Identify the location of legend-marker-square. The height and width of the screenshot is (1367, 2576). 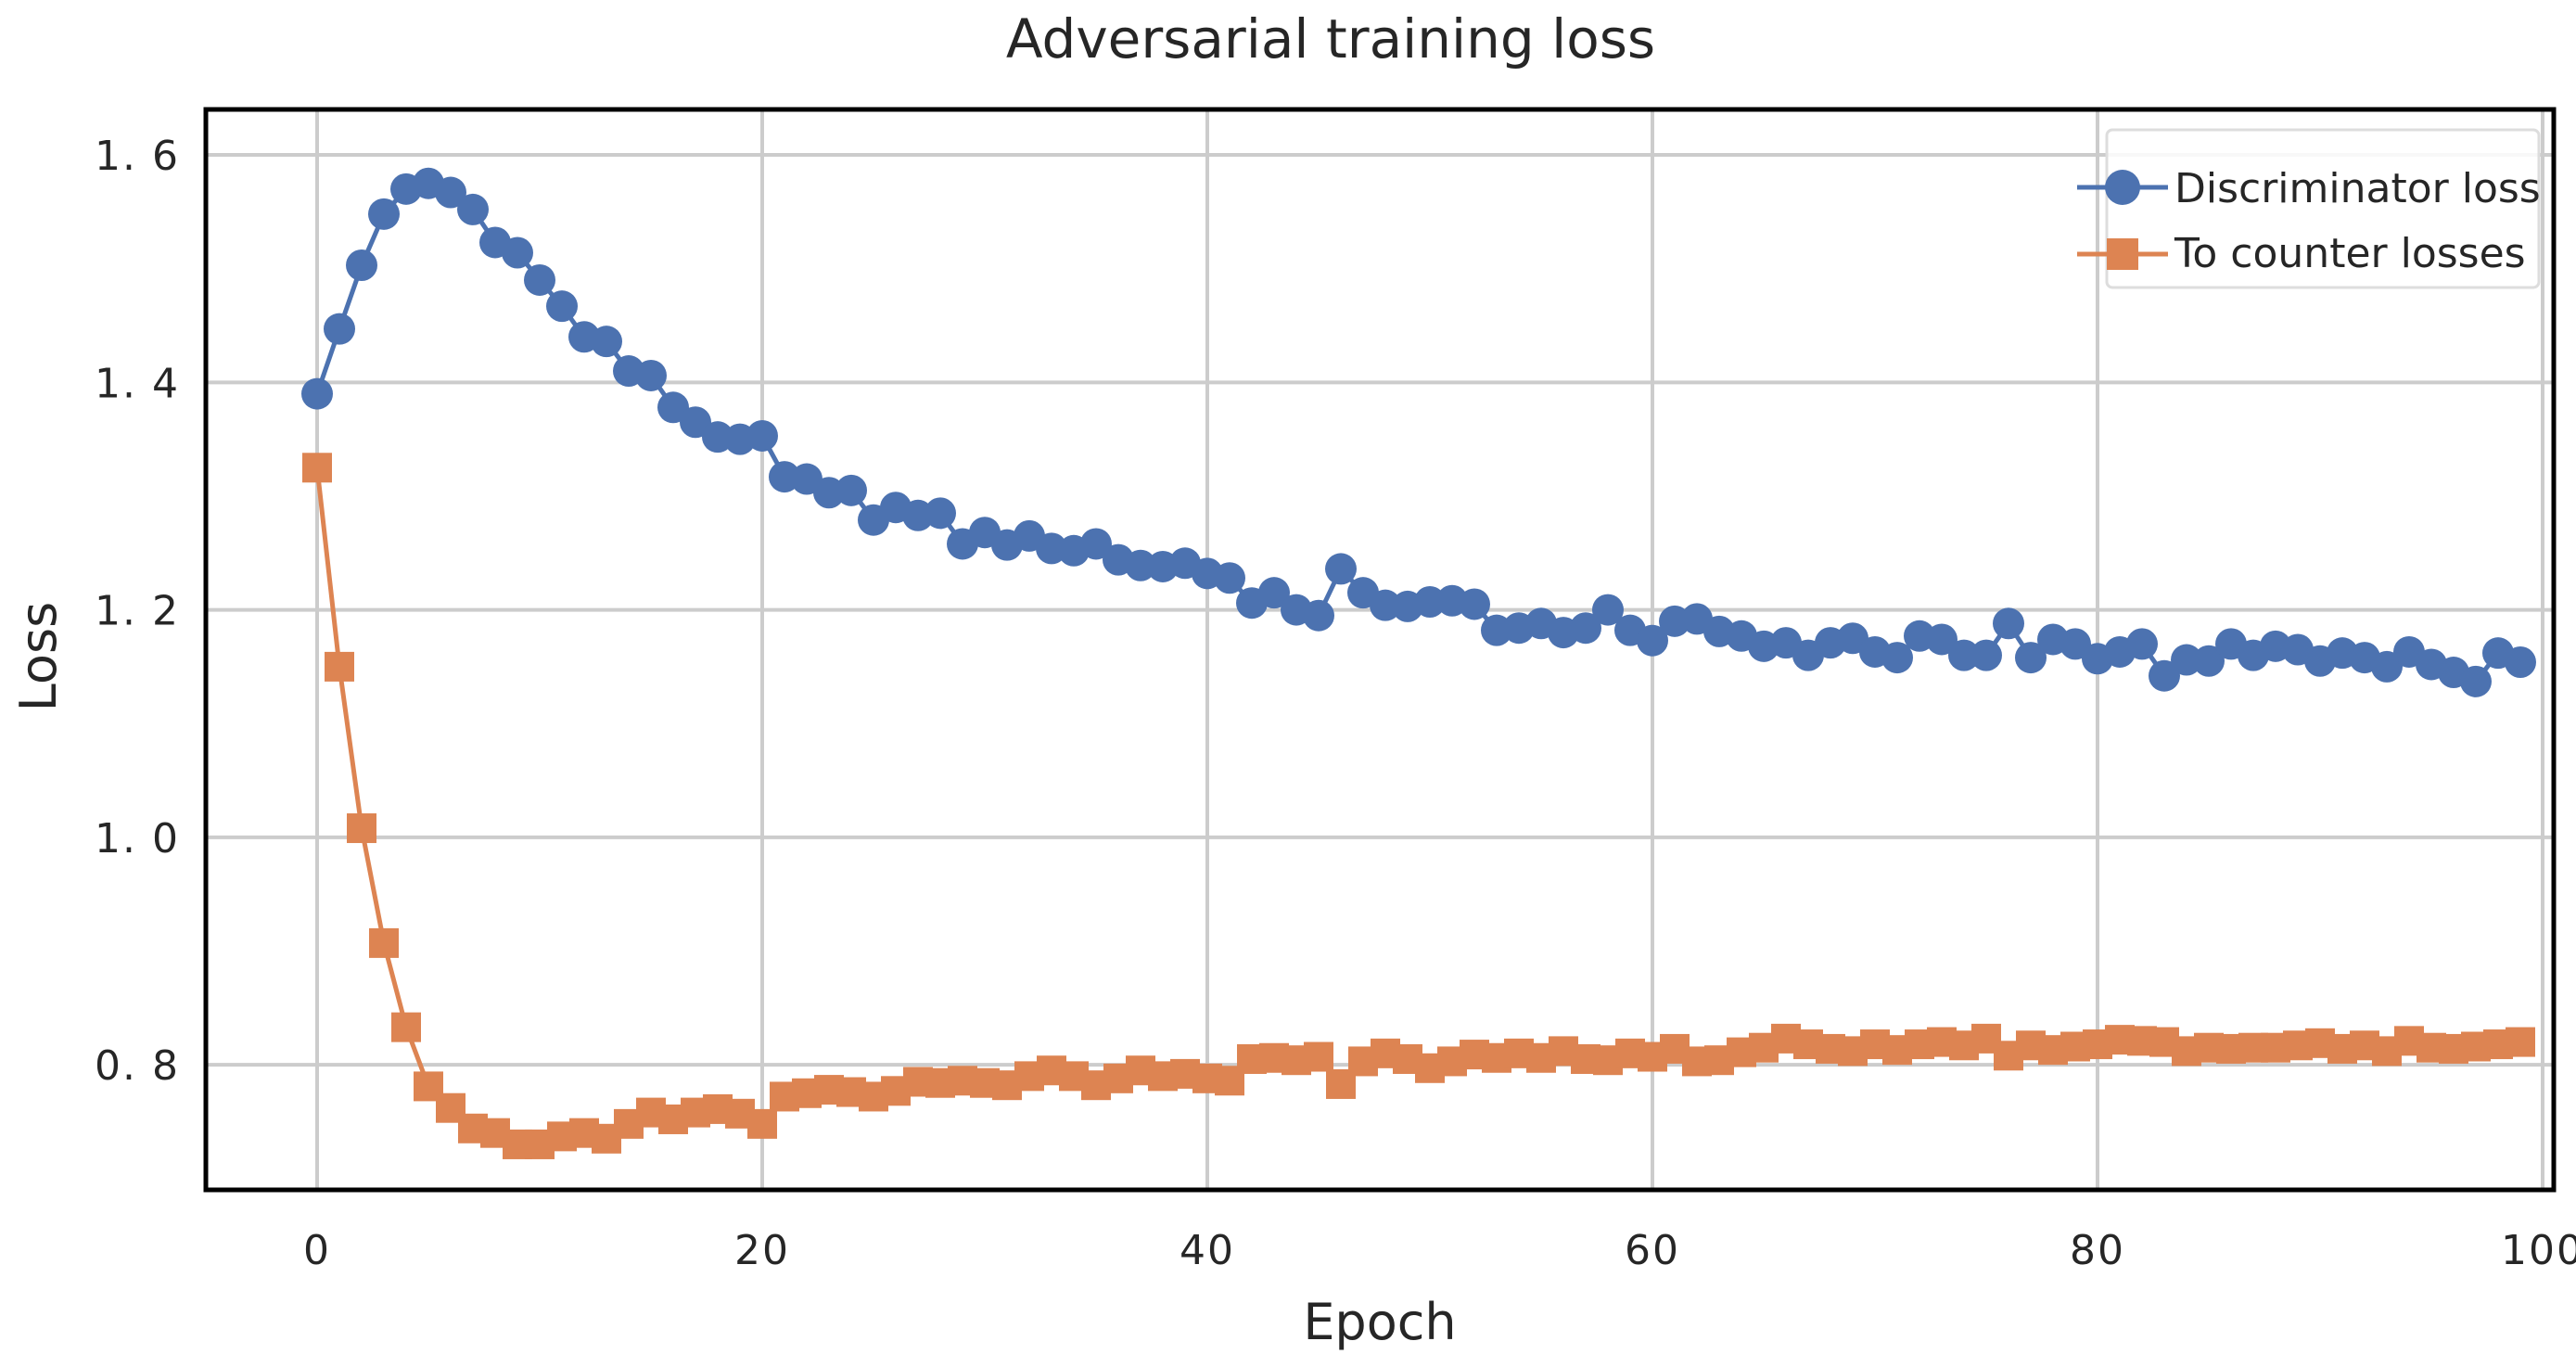
(2123, 254).